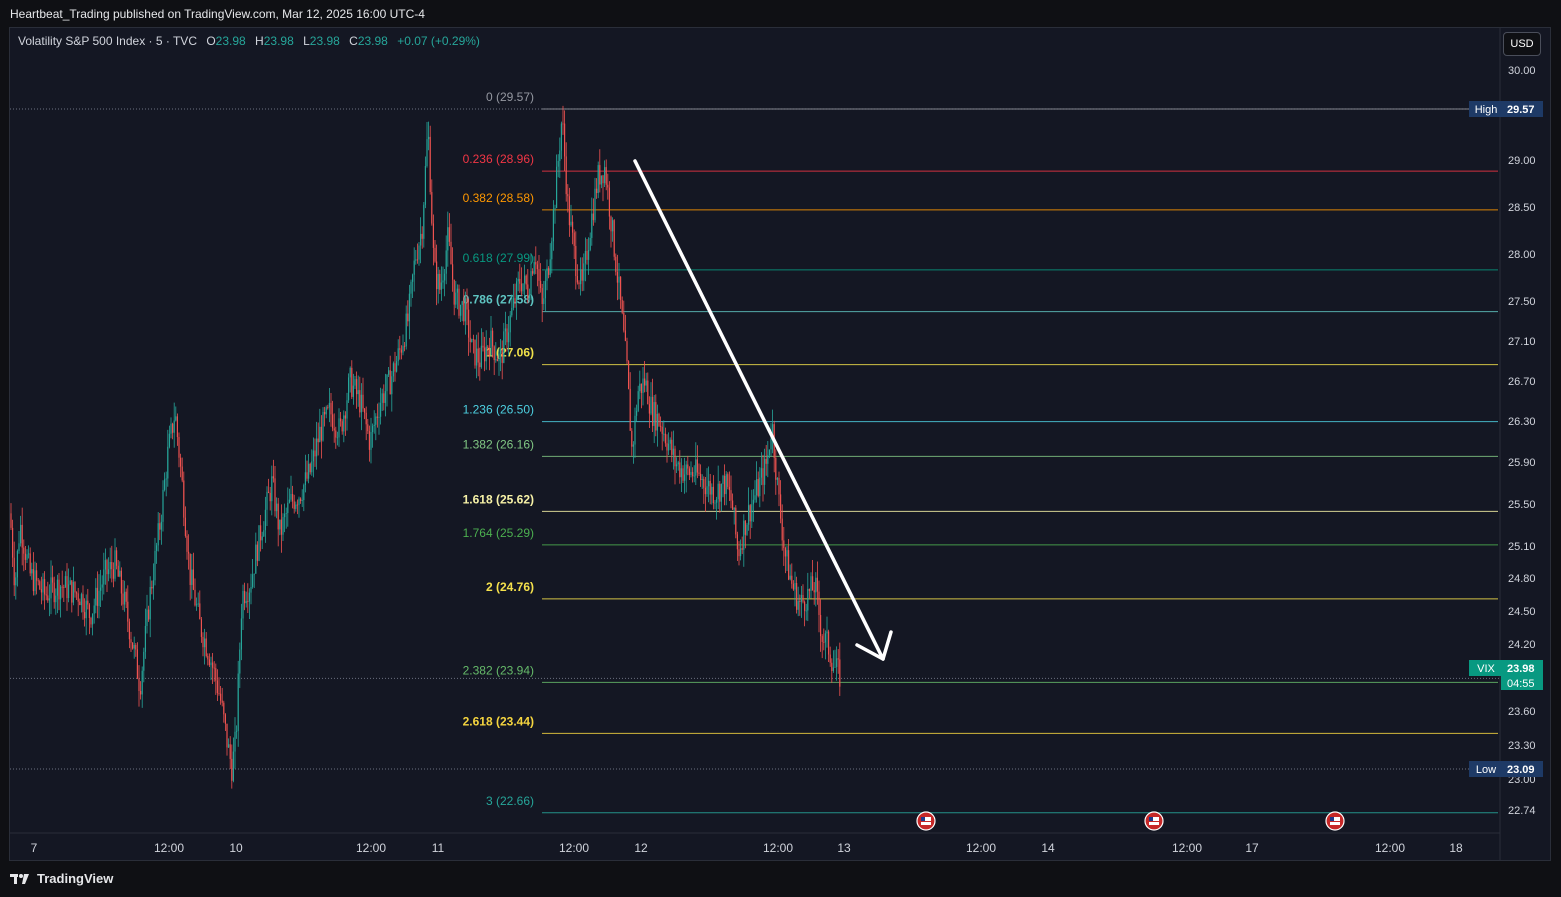  Describe the element at coordinates (1522, 44) in the screenshot. I see `currency-button: USD` at that location.